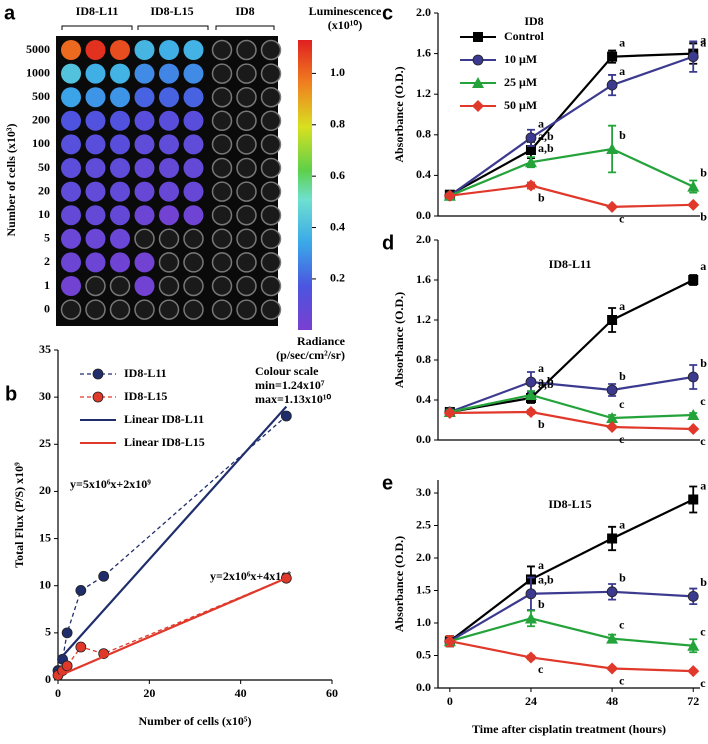  Describe the element at coordinates (531, 701) in the screenshot. I see `x-tick-label: 24` at that location.